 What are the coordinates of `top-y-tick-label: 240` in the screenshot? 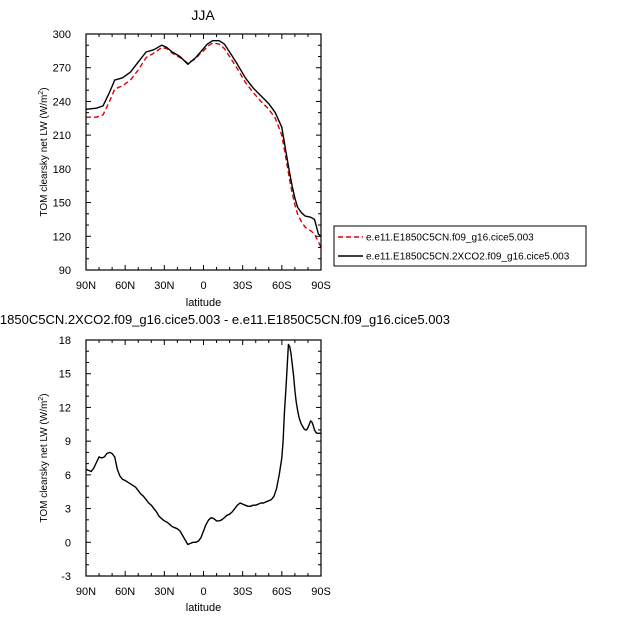 It's located at (62, 102).